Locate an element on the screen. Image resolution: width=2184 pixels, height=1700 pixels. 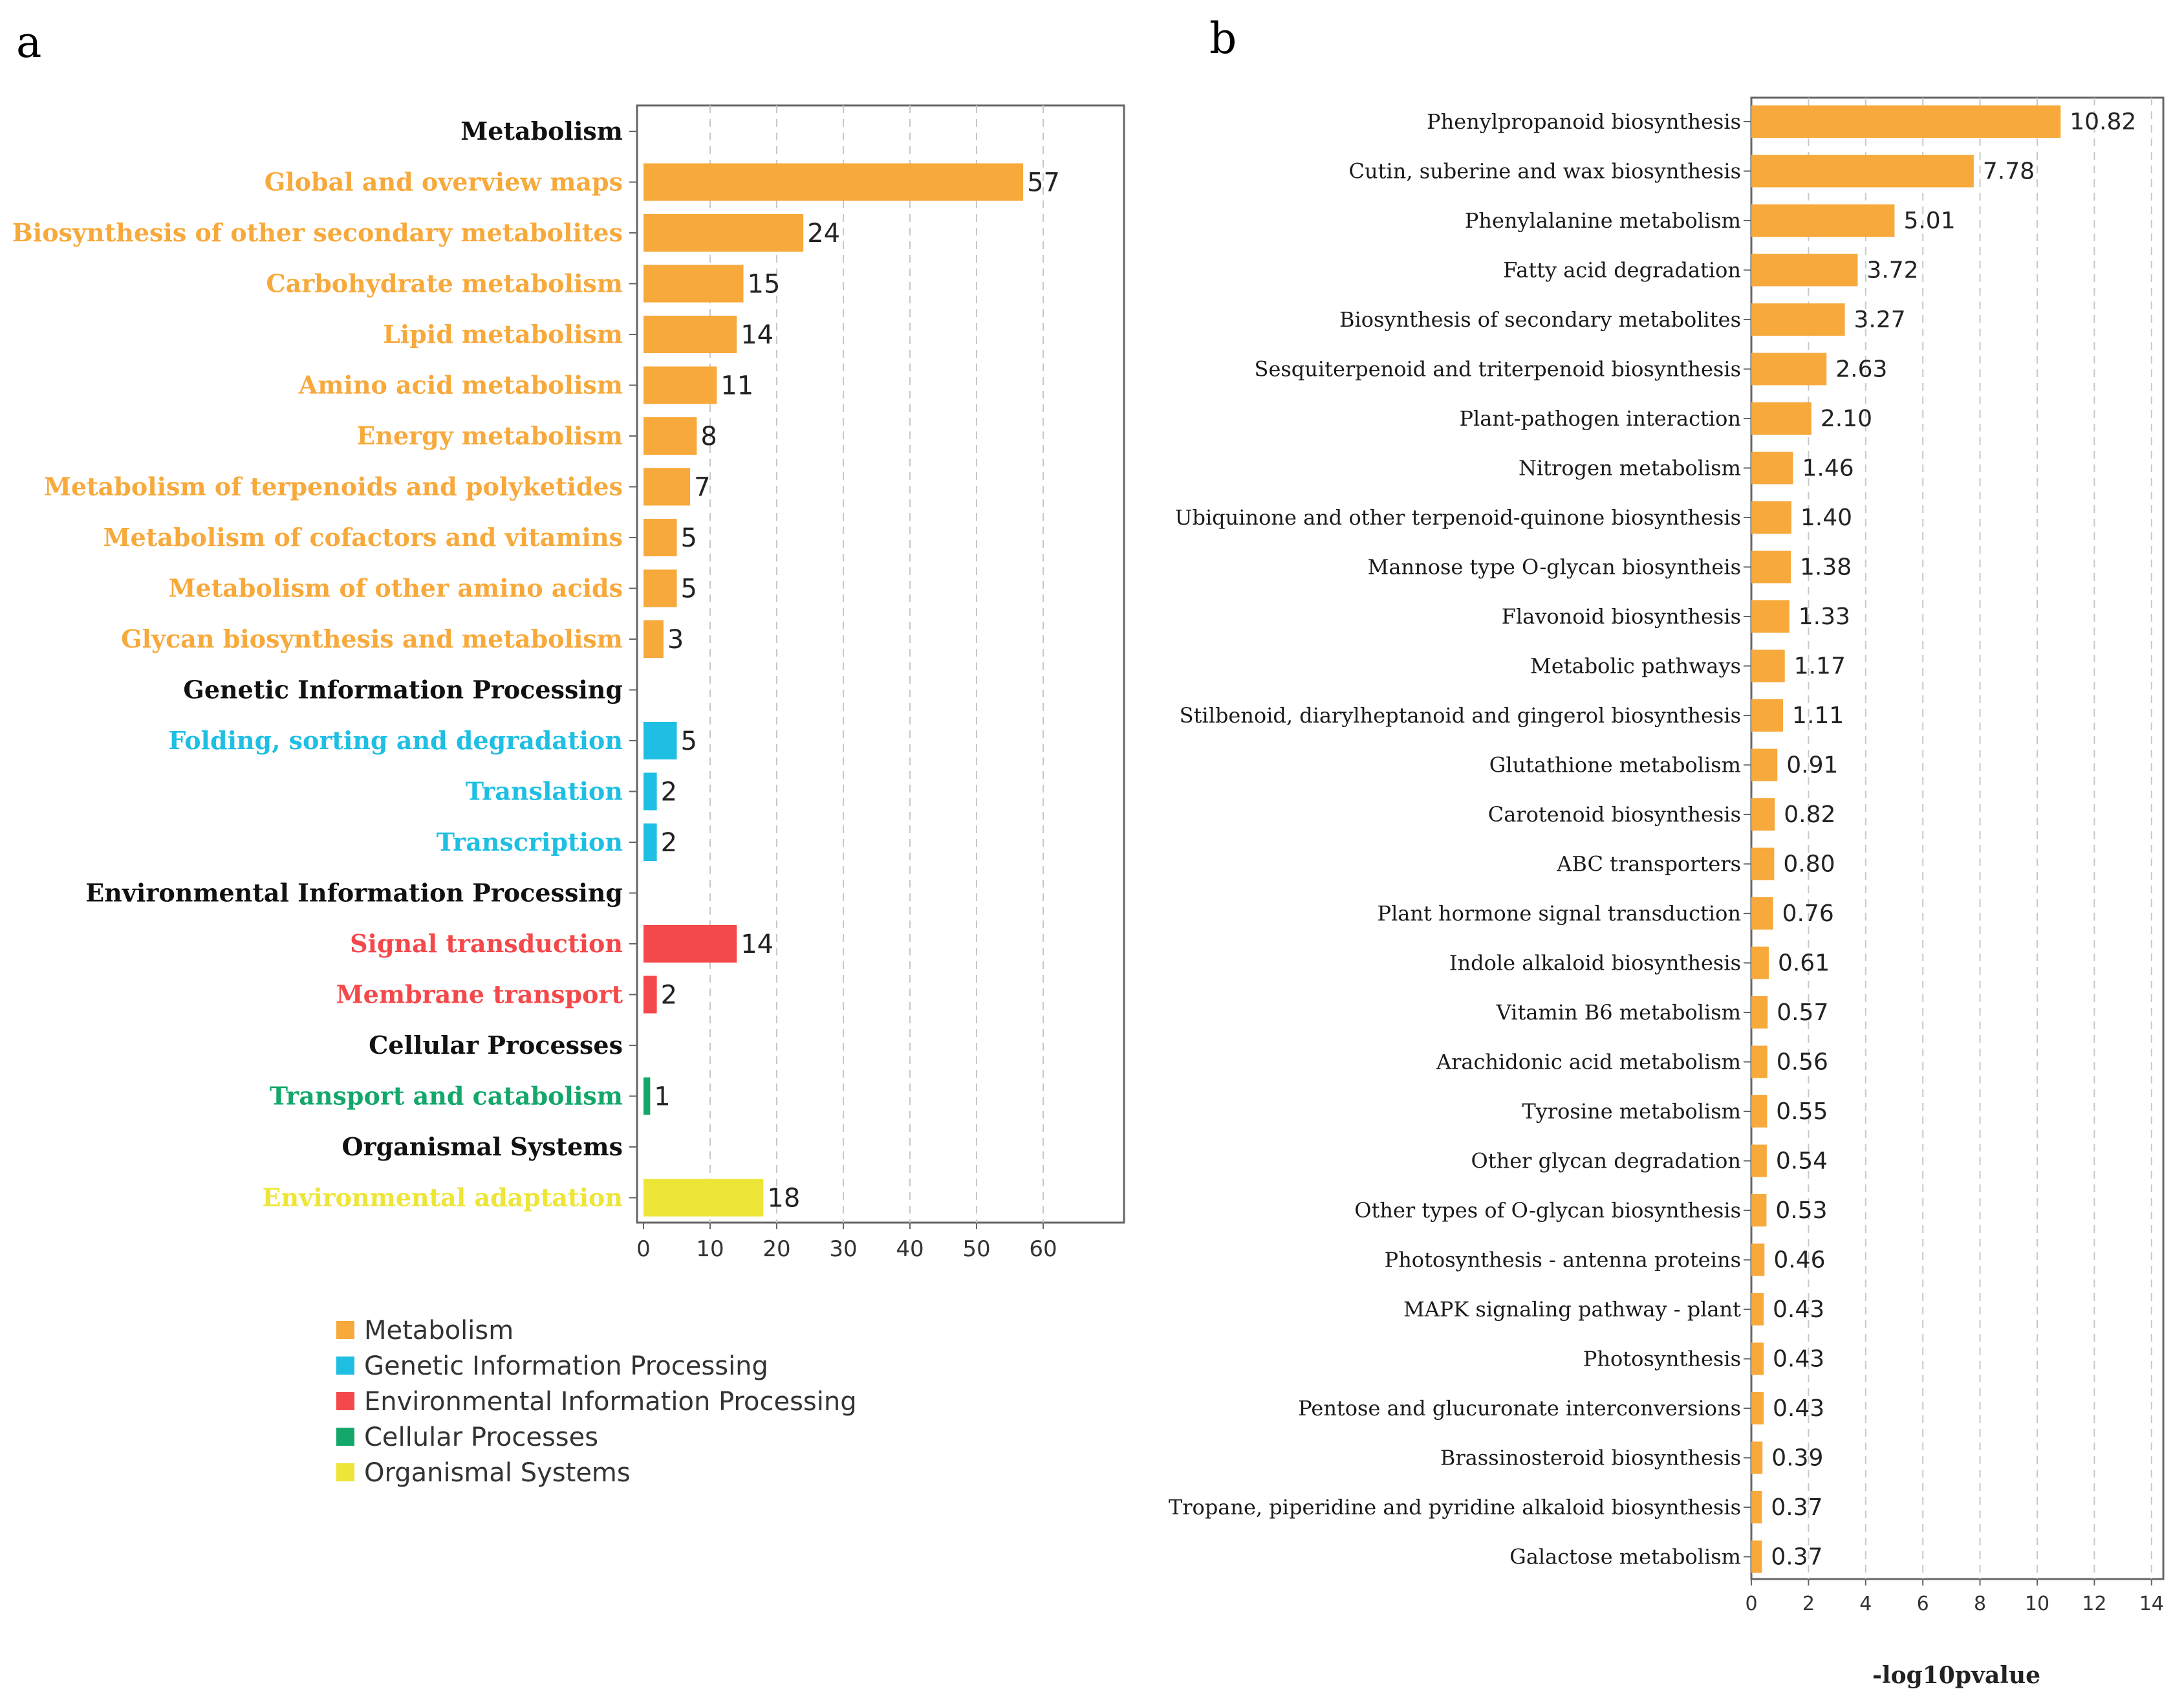
pathway-label: Phenylpropanoid biosynthesis is located at coordinates (1584, 121).